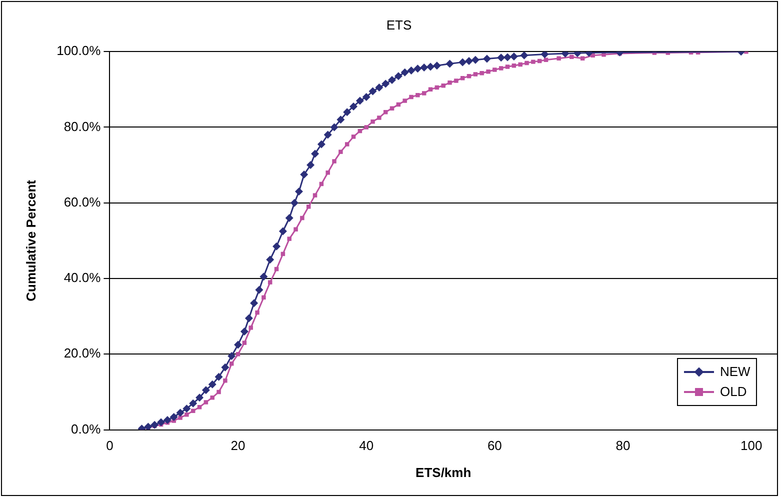 This screenshot has width=781, height=499. Describe the element at coordinates (735, 372) in the screenshot. I see `legend-label: NEW` at that location.